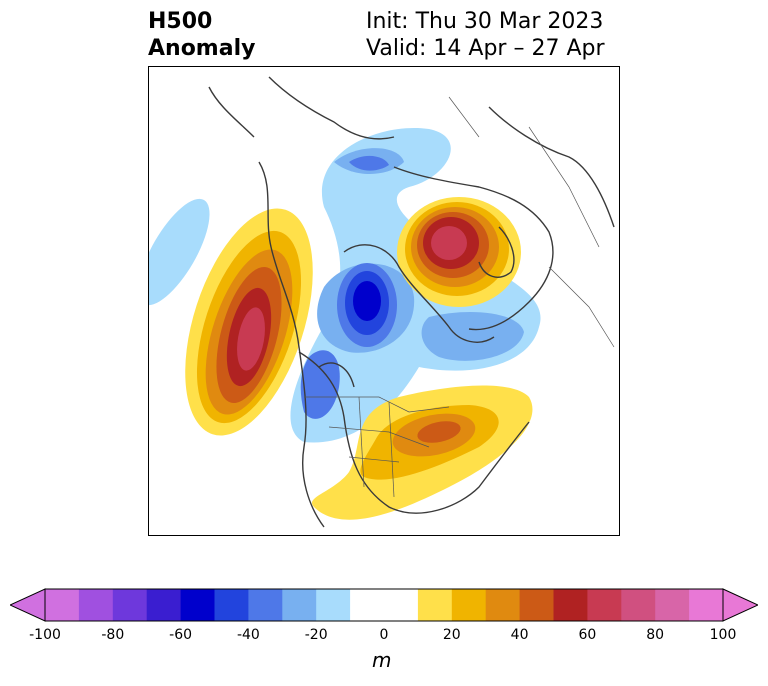 This screenshot has height=686, width=768. I want to click on colorbar-tick-label: -40, so click(248, 635).